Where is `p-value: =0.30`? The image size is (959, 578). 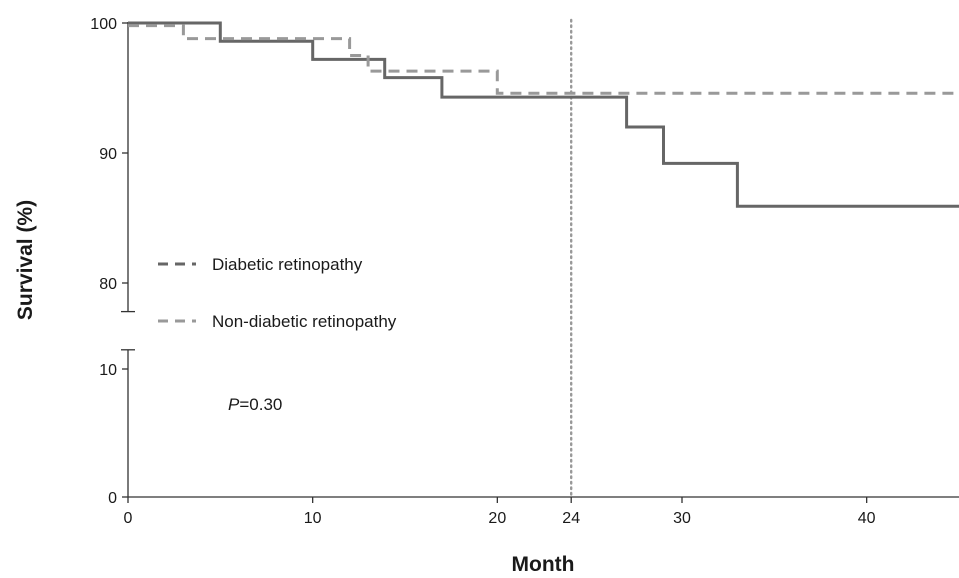 p-value: =0.30 is located at coordinates (260, 404).